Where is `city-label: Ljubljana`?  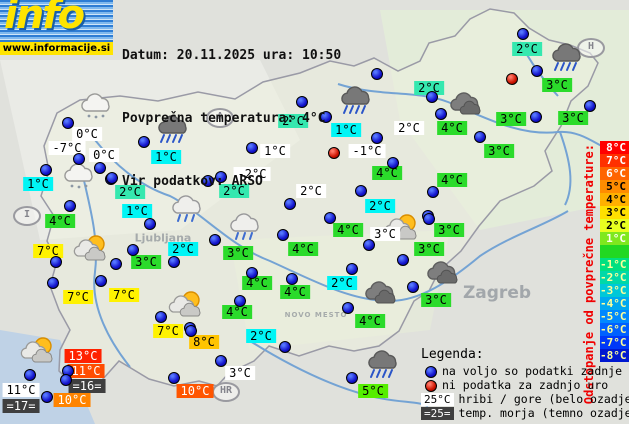 city-label: Ljubljana is located at coordinates (163, 238).